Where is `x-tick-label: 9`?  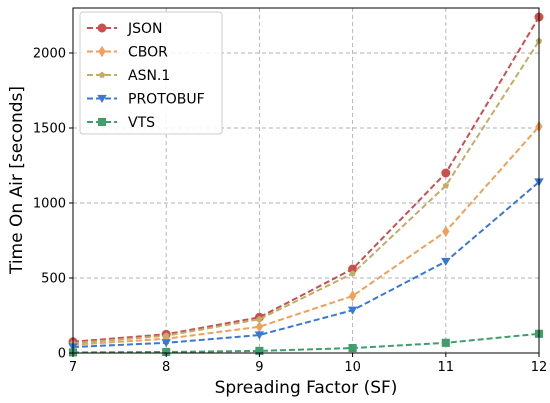 x-tick-label: 9 is located at coordinates (259, 367).